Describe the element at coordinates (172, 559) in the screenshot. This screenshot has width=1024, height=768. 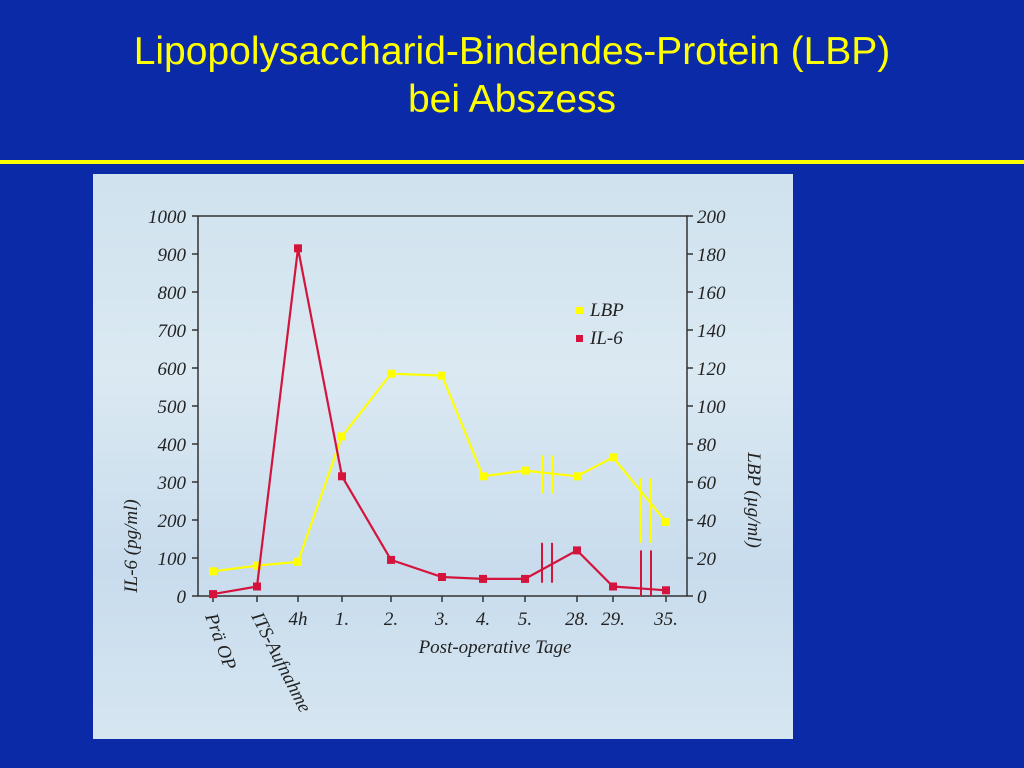
I see `y-left-tick-label: 100` at that location.